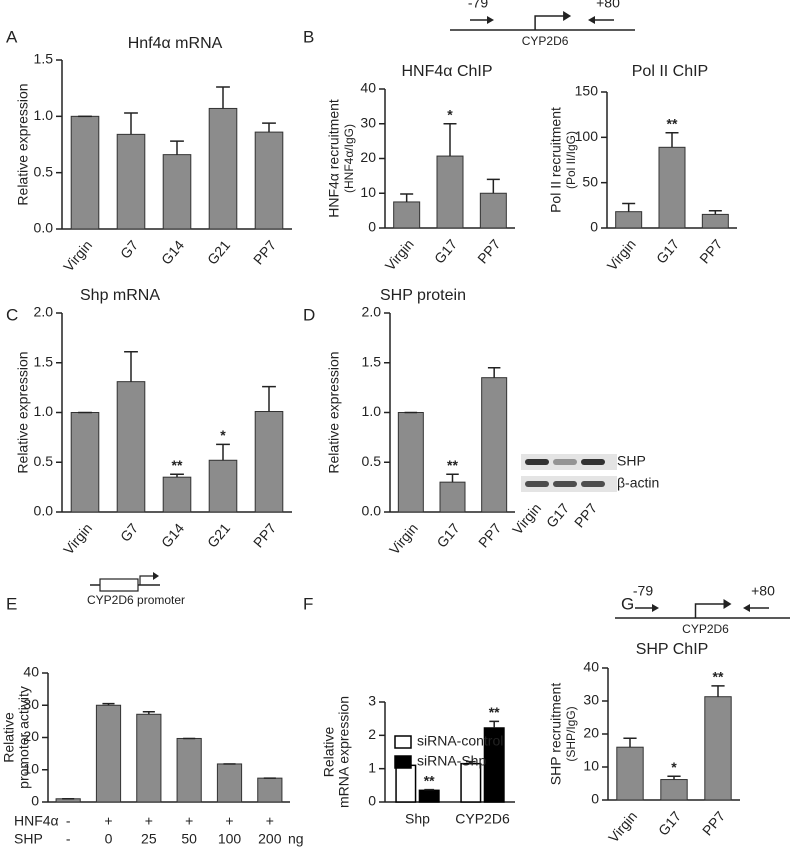 The image size is (800, 851). Describe the element at coordinates (372, 701) in the screenshot. I see `y-tick-label: 3` at that location.